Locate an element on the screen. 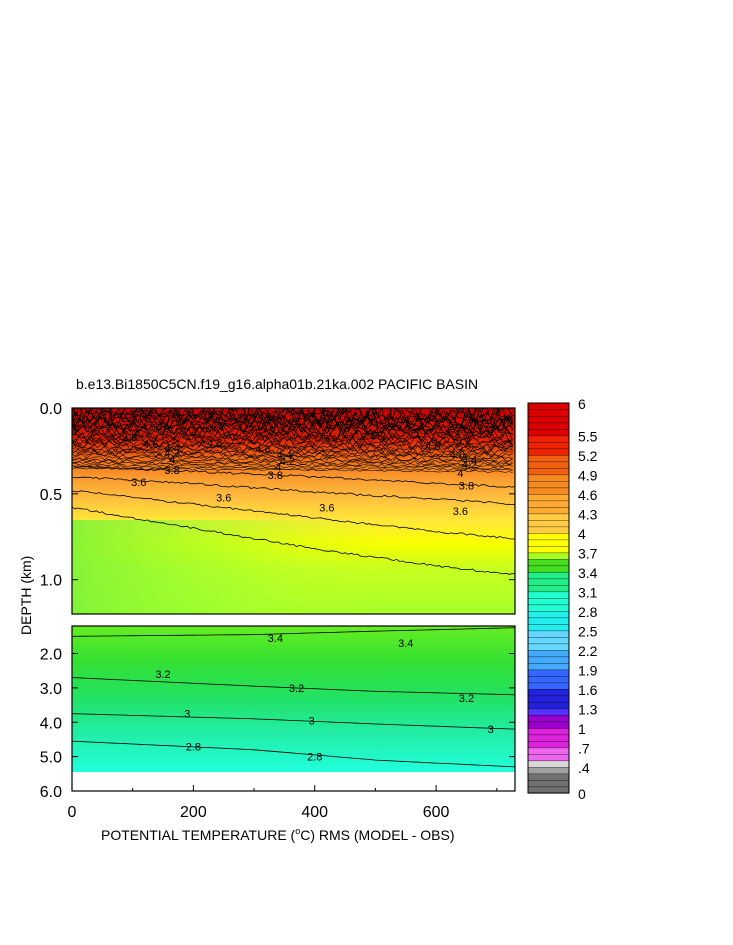 This screenshot has width=733, height=945. colorbar-label: .7 is located at coordinates (584, 749).